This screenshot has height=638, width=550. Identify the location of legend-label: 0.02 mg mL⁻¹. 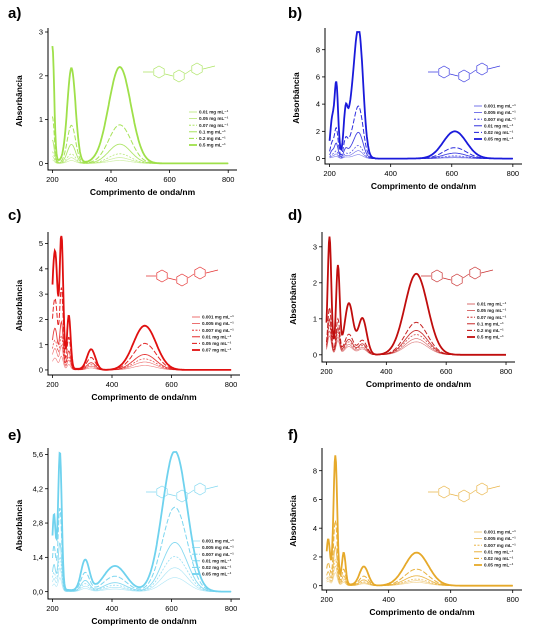
(499, 558).